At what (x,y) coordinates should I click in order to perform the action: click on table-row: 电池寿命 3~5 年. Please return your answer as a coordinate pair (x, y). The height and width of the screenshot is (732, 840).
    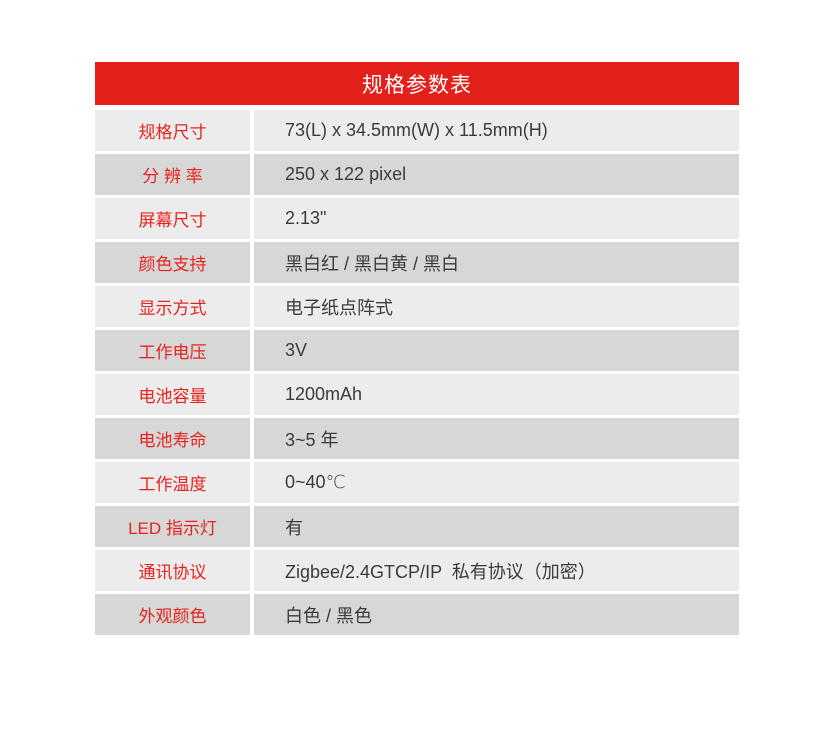
    Looking at the image, I should click on (417, 438).